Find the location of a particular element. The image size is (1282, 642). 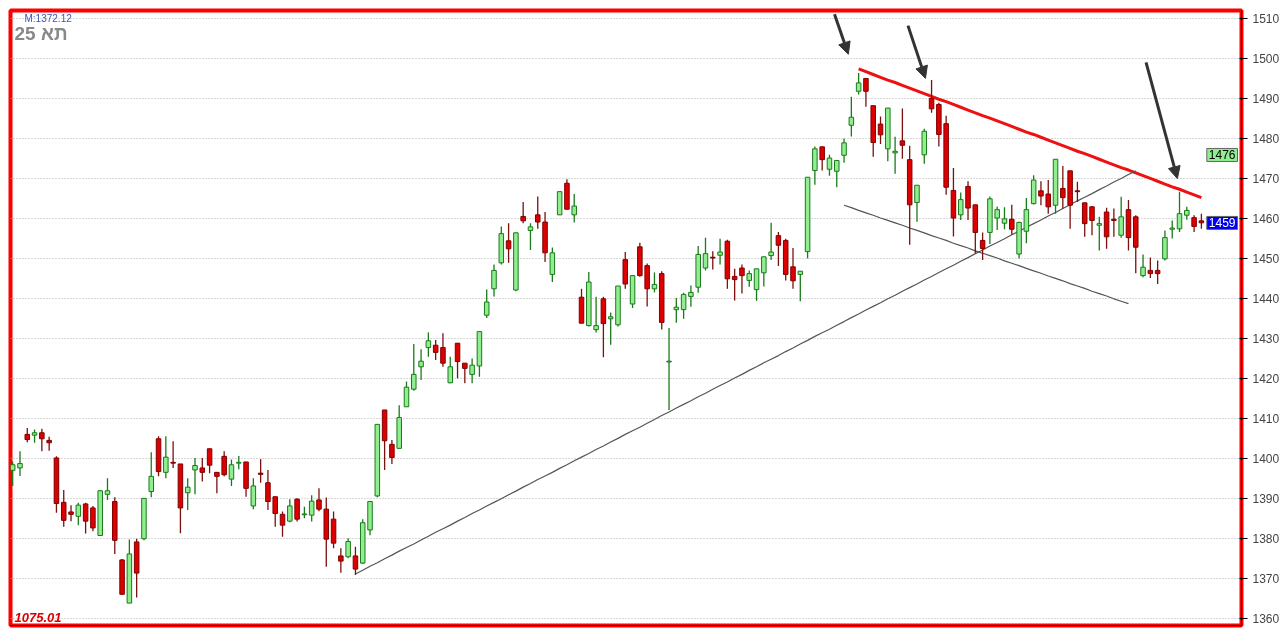

y-tick-label: 1480 is located at coordinates (1266, 138).